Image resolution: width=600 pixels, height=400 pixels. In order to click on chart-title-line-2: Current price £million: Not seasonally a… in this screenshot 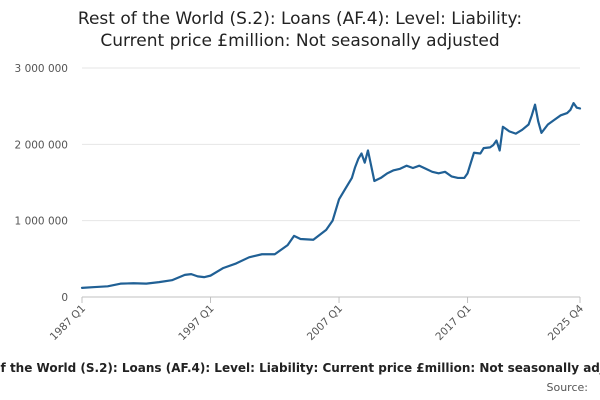, I will do `click(299, 41)`.